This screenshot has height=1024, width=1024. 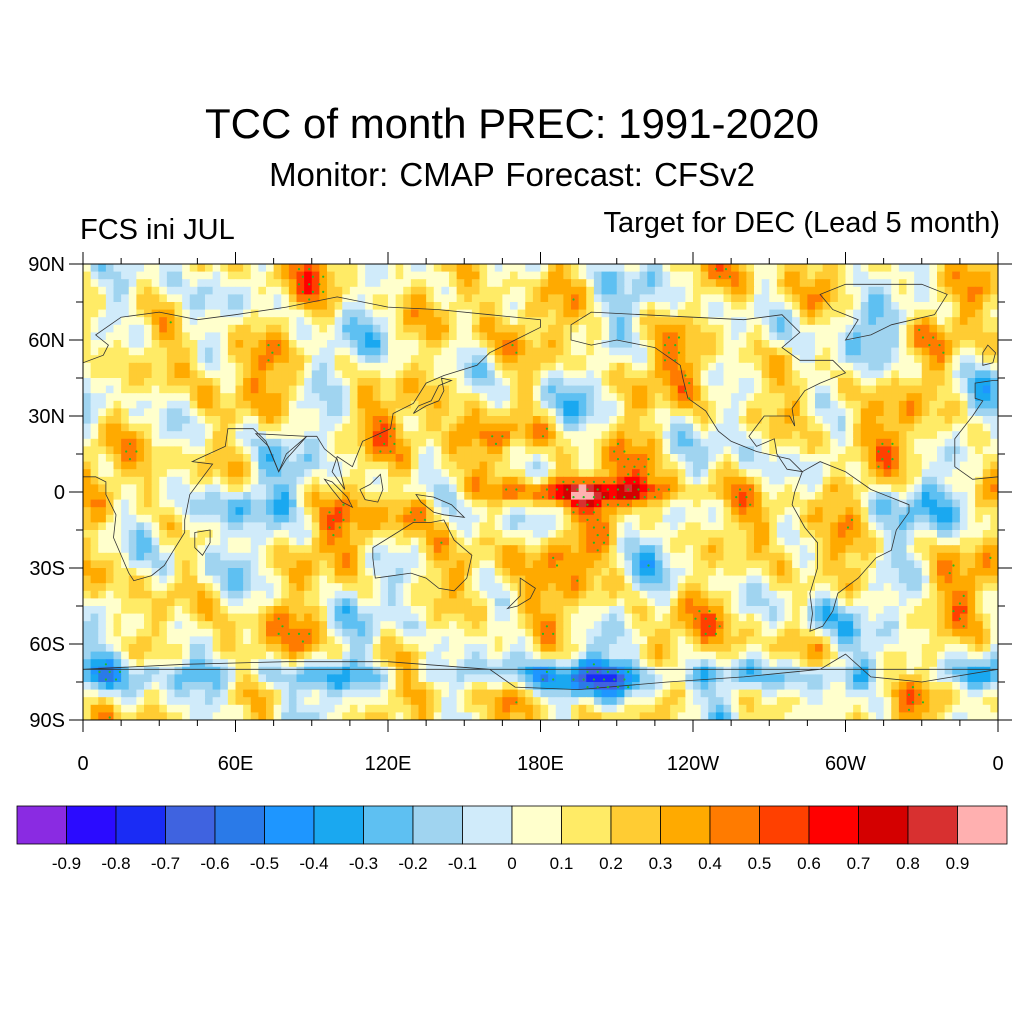 What do you see at coordinates (710, 863) in the screenshot?
I see `colorbar-label: 0.4` at bounding box center [710, 863].